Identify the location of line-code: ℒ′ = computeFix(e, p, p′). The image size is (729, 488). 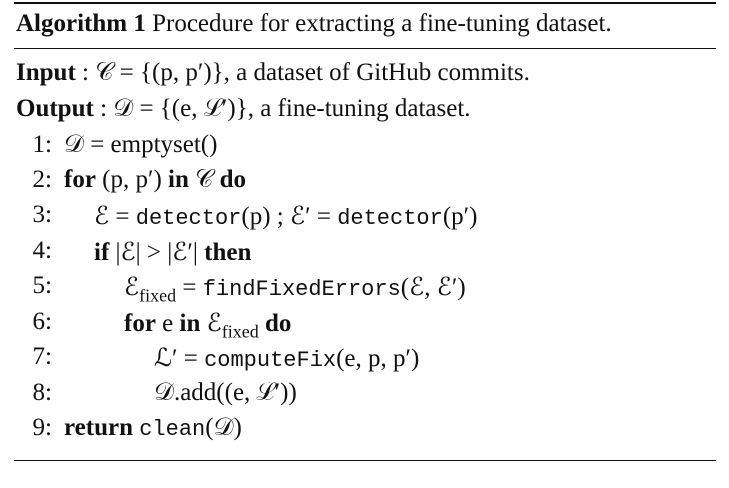
(286, 358).